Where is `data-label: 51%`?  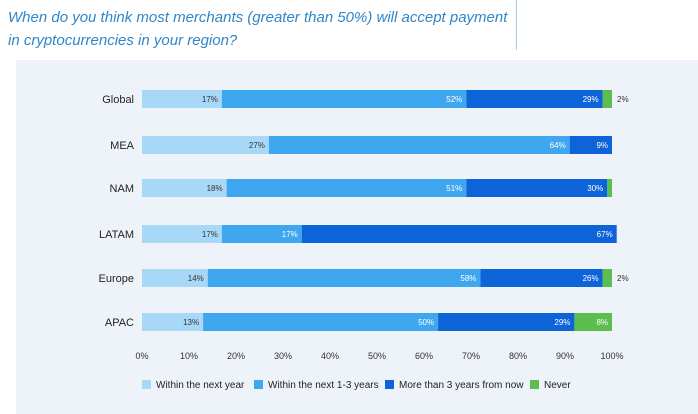
data-label: 51% is located at coordinates (454, 188).